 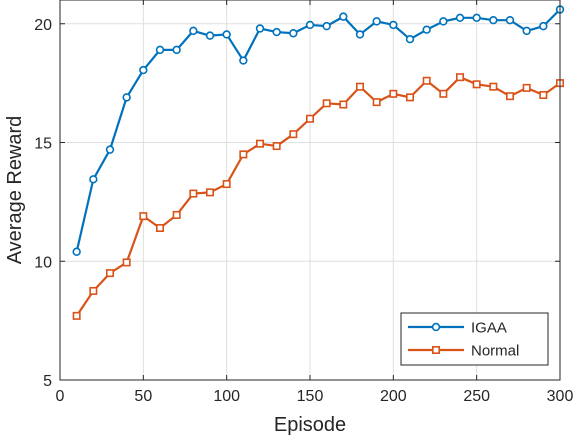 What do you see at coordinates (143, 396) in the screenshot?
I see `x-tick-label: 50` at bounding box center [143, 396].